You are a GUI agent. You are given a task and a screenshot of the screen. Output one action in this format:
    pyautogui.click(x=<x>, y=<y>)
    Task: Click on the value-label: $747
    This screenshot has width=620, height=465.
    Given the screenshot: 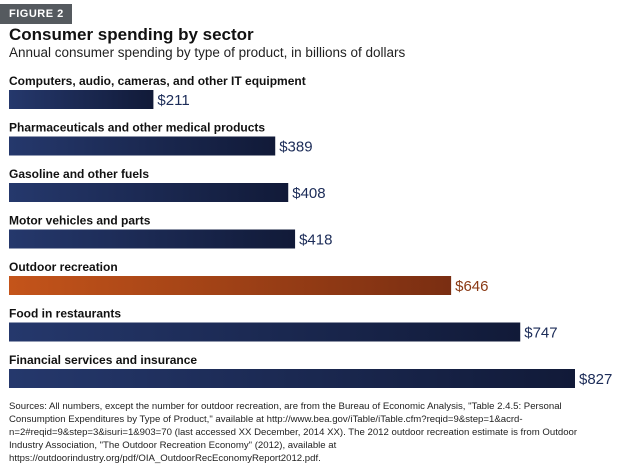 What is the action you would take?
    pyautogui.click(x=540, y=333)
    